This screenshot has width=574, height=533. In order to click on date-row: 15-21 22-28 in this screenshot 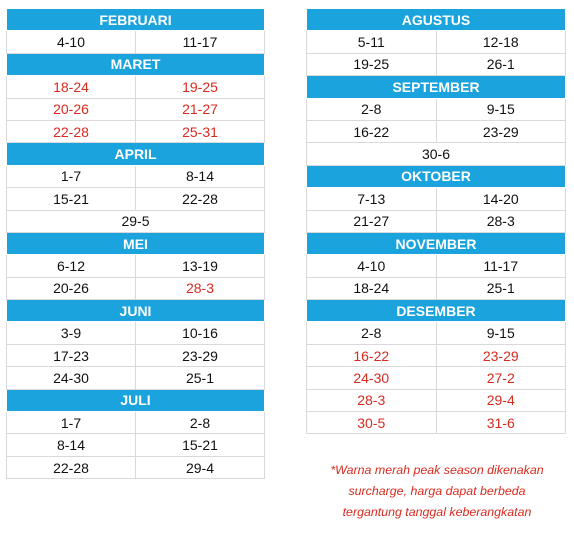, I will do `click(135, 199)`.